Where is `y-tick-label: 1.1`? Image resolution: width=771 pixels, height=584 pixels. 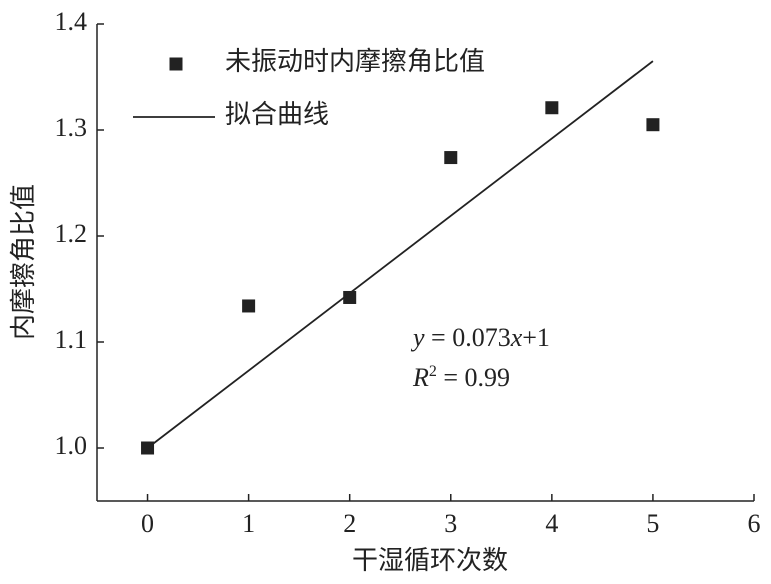
y-tick-label: 1.1 is located at coordinates (71, 339).